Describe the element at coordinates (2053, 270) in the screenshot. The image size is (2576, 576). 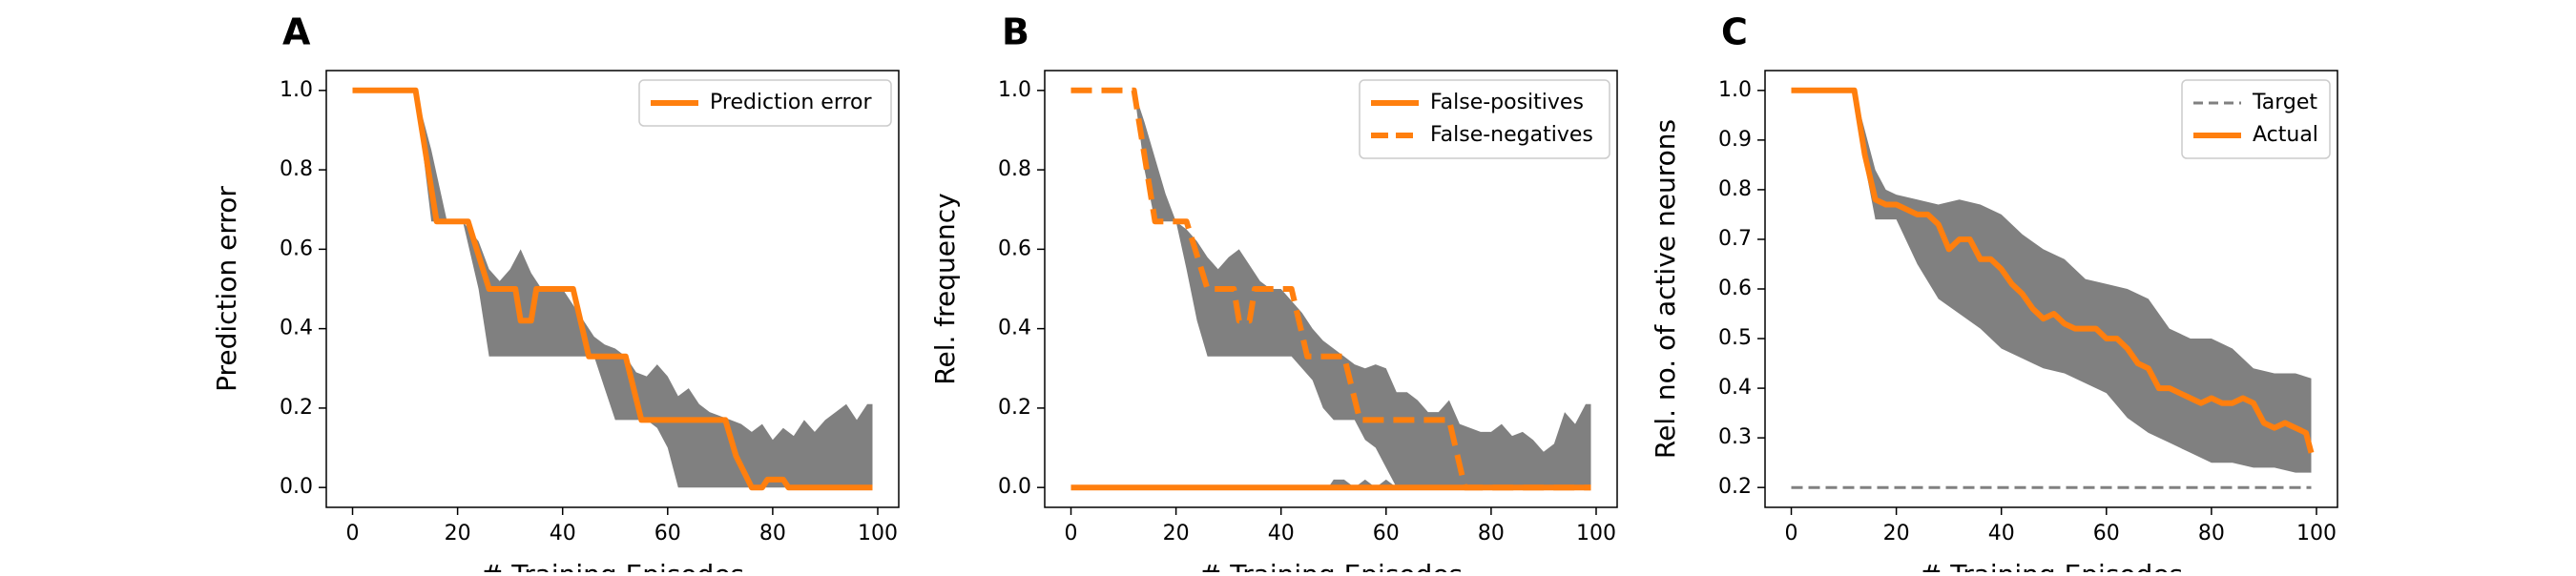
I see `series-line-actual` at that location.